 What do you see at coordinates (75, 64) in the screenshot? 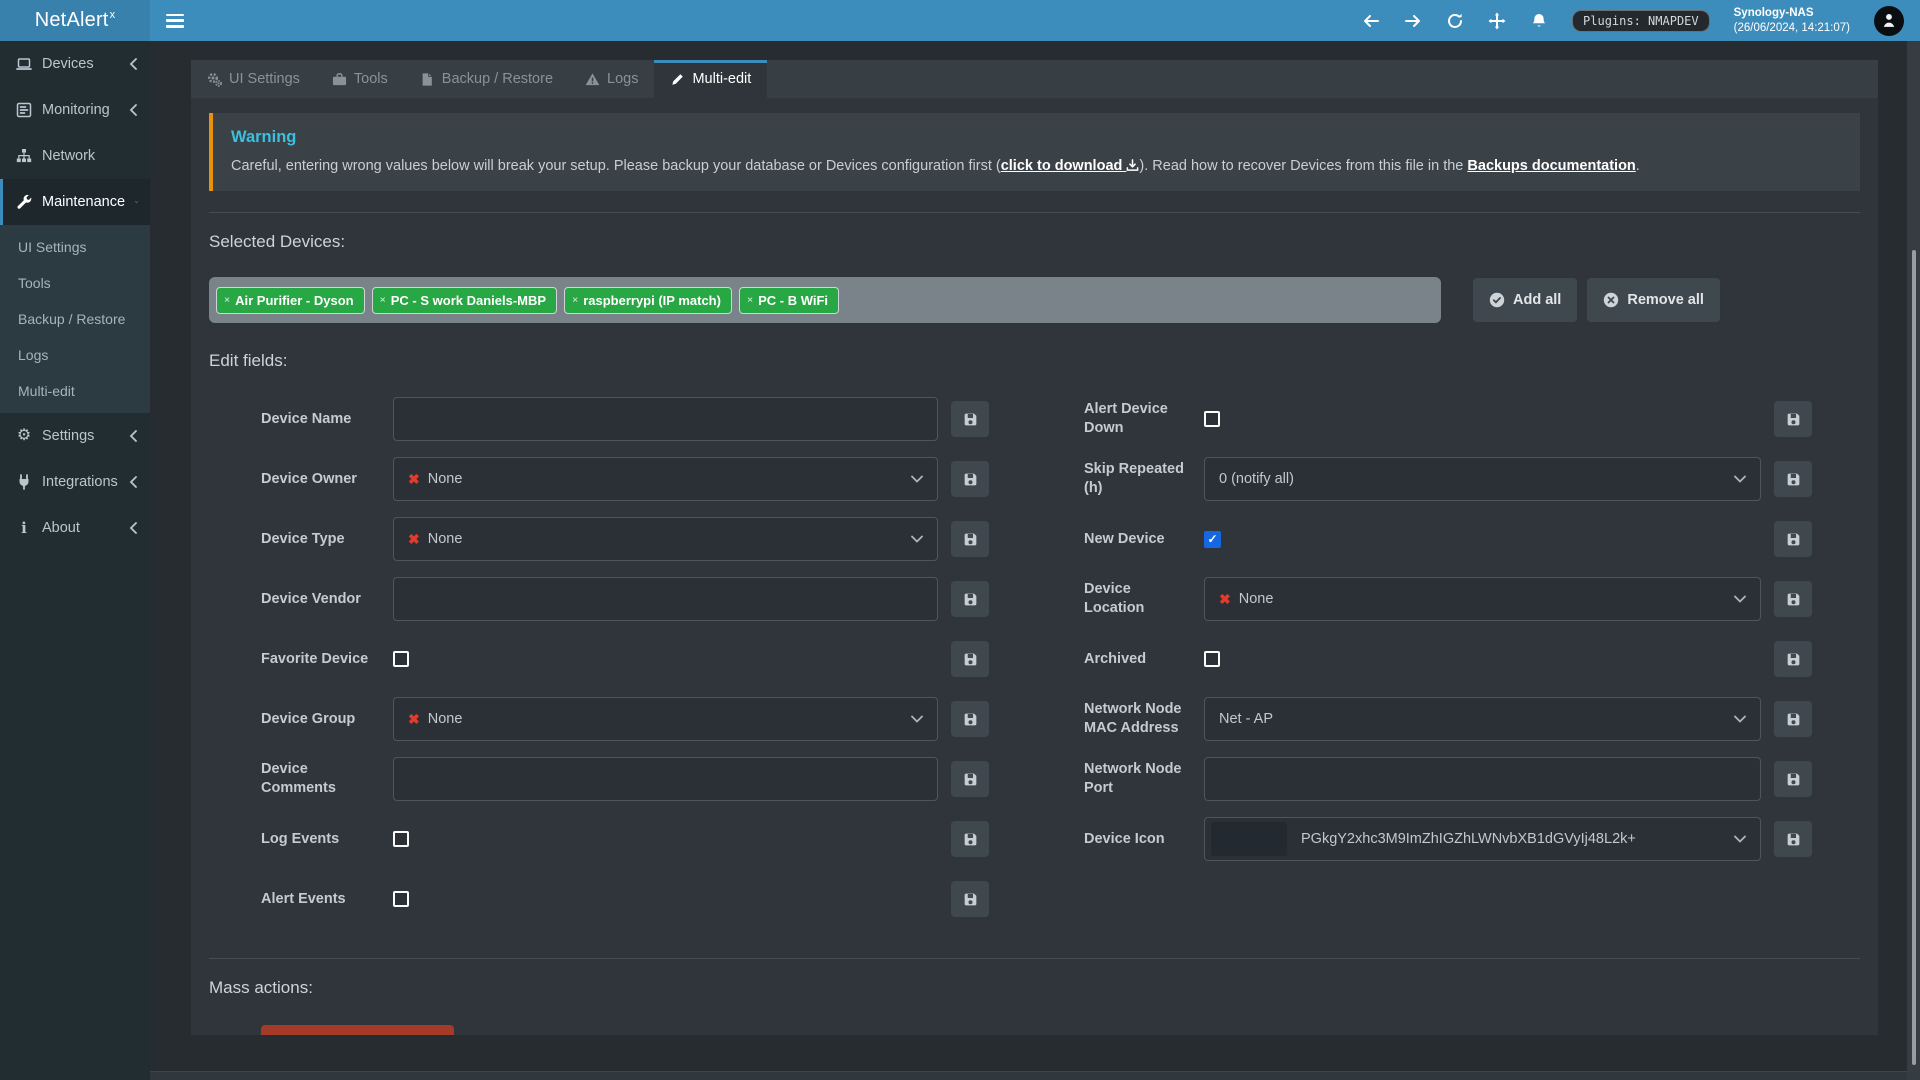
I see `sidebar-item-devices: Devices` at bounding box center [75, 64].